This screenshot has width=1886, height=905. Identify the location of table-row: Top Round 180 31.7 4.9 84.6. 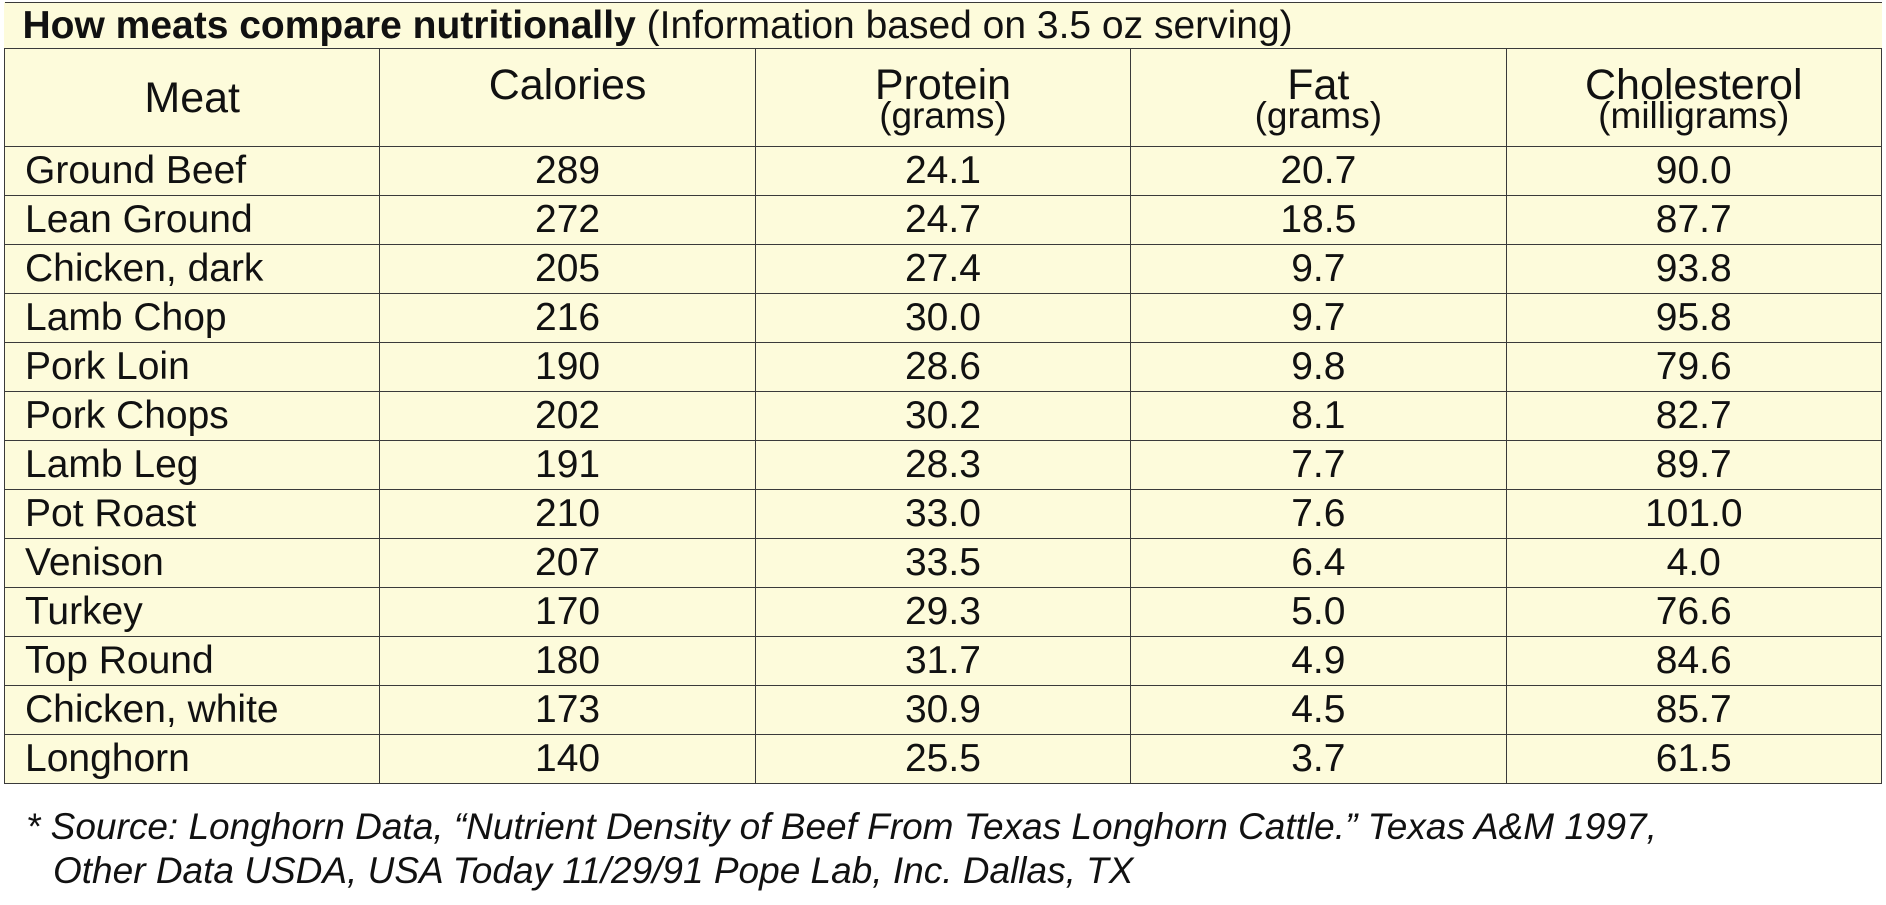
(942, 661).